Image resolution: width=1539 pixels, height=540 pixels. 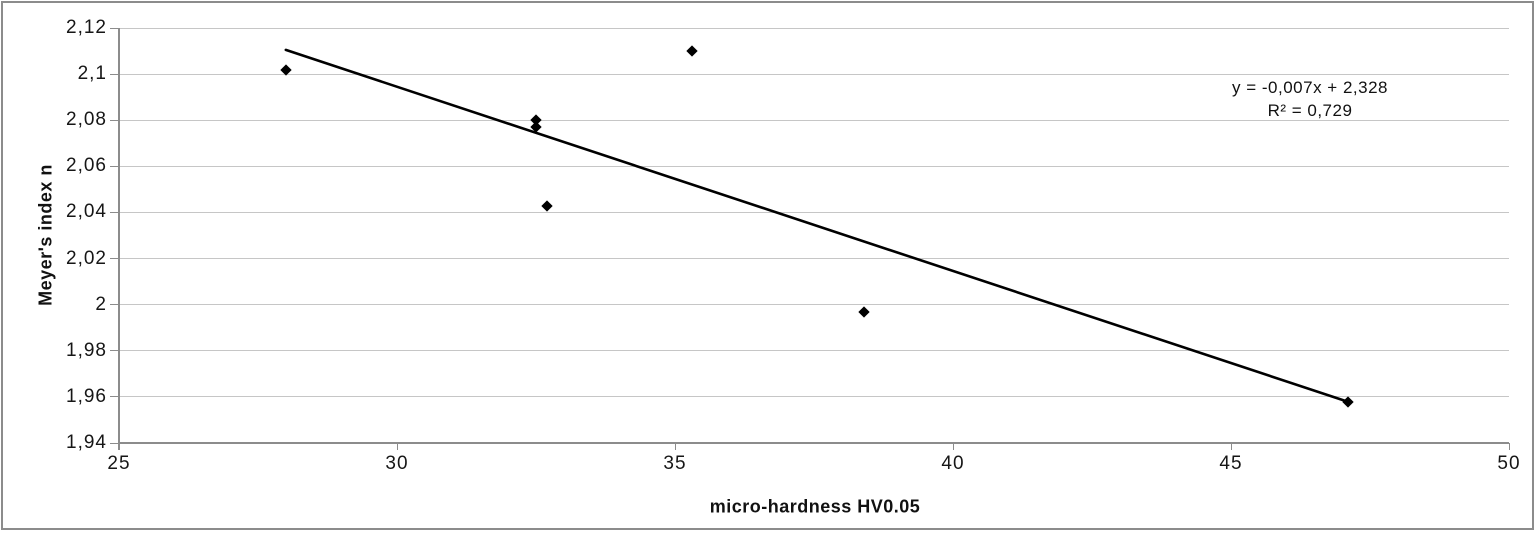 What do you see at coordinates (1310, 110) in the screenshot?
I see `trendline-r-squared: R² = 0,729` at bounding box center [1310, 110].